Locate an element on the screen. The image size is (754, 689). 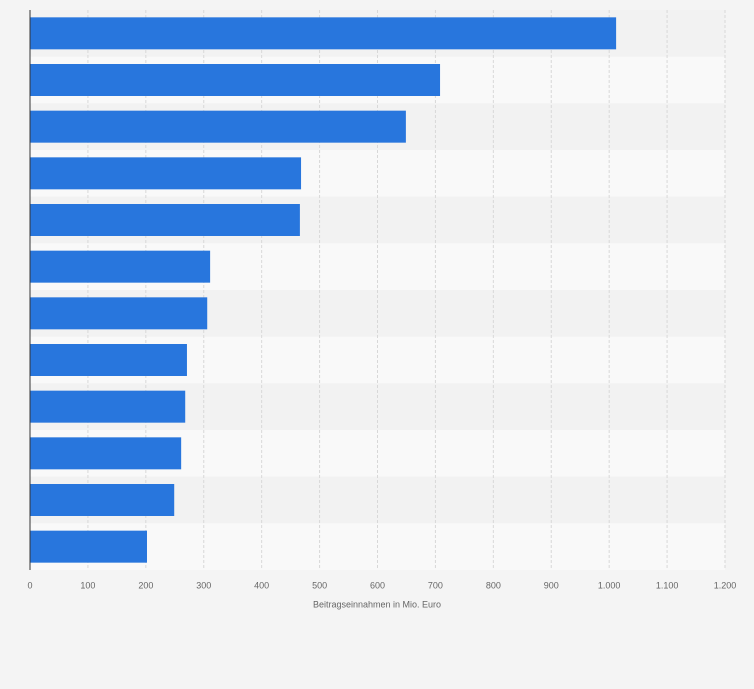
x-tick-label: 0 is located at coordinates (29, 585).